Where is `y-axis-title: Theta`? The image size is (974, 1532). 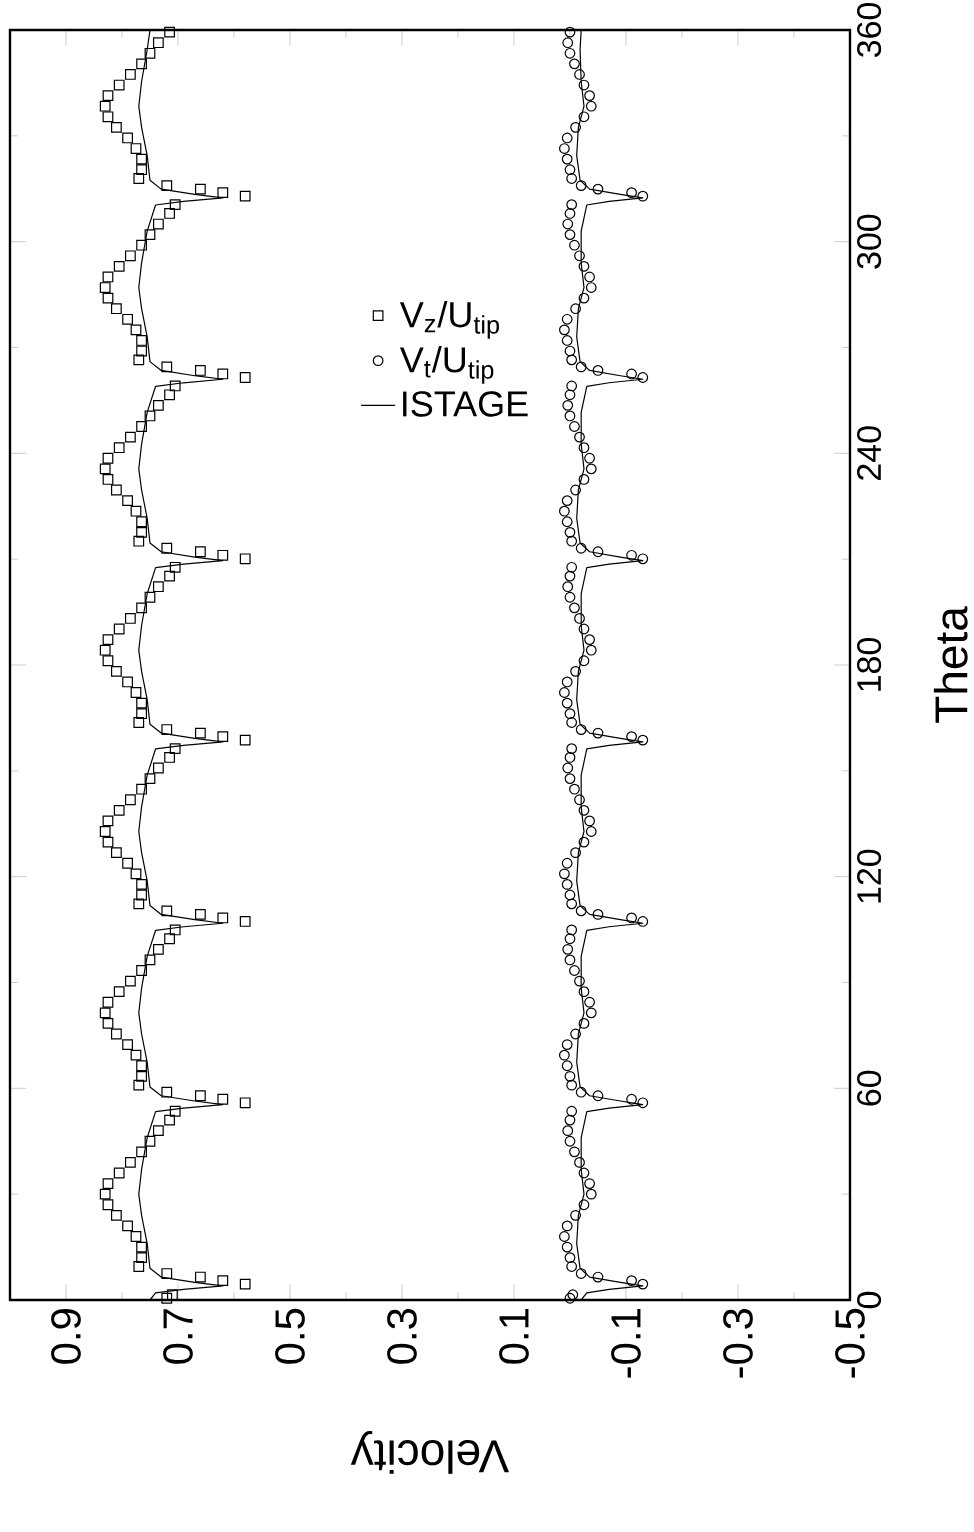 y-axis-title: Theta is located at coordinates (950, 664).